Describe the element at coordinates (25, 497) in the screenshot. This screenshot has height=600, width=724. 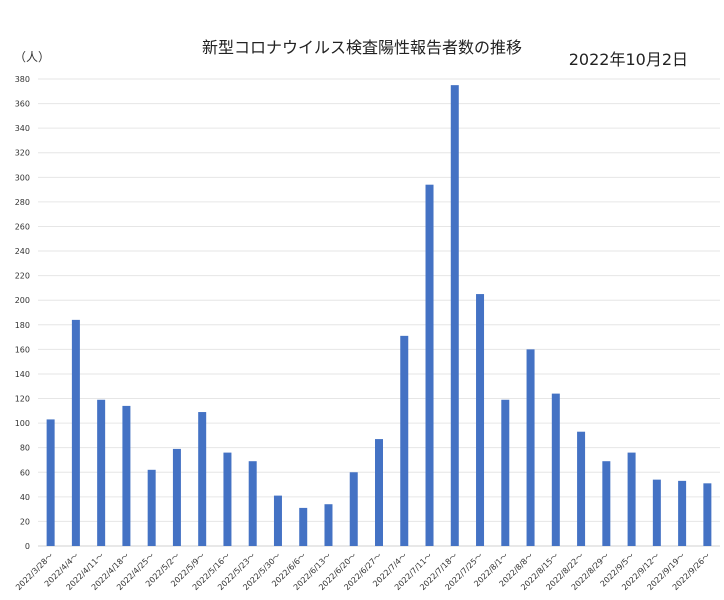
I see `y-tick-label: 40` at that location.